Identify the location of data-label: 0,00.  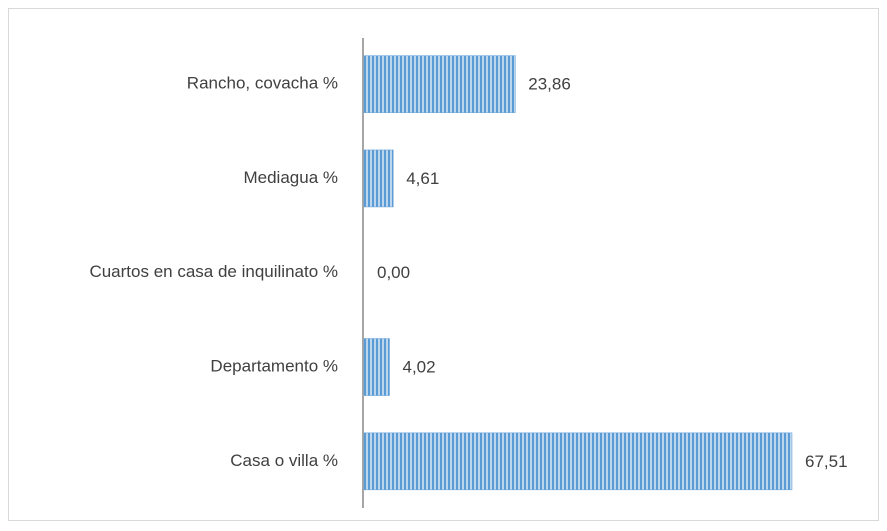
(393, 272).